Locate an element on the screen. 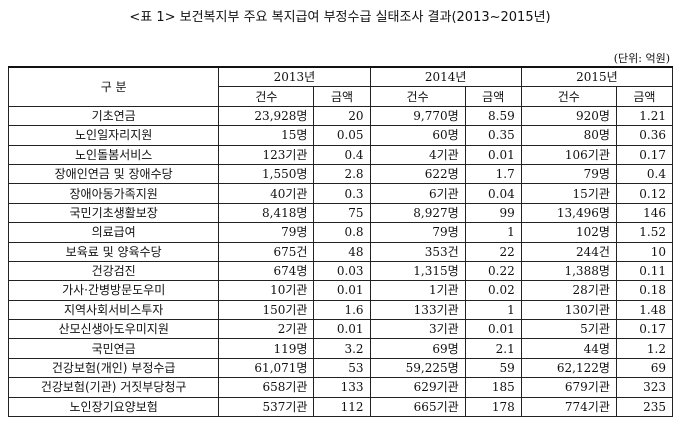 This screenshot has height=438, width=680. table-row: 지역사회서비스투자 150기관 1.6 133기관 1 130기관 1.48 is located at coordinates (340, 310).